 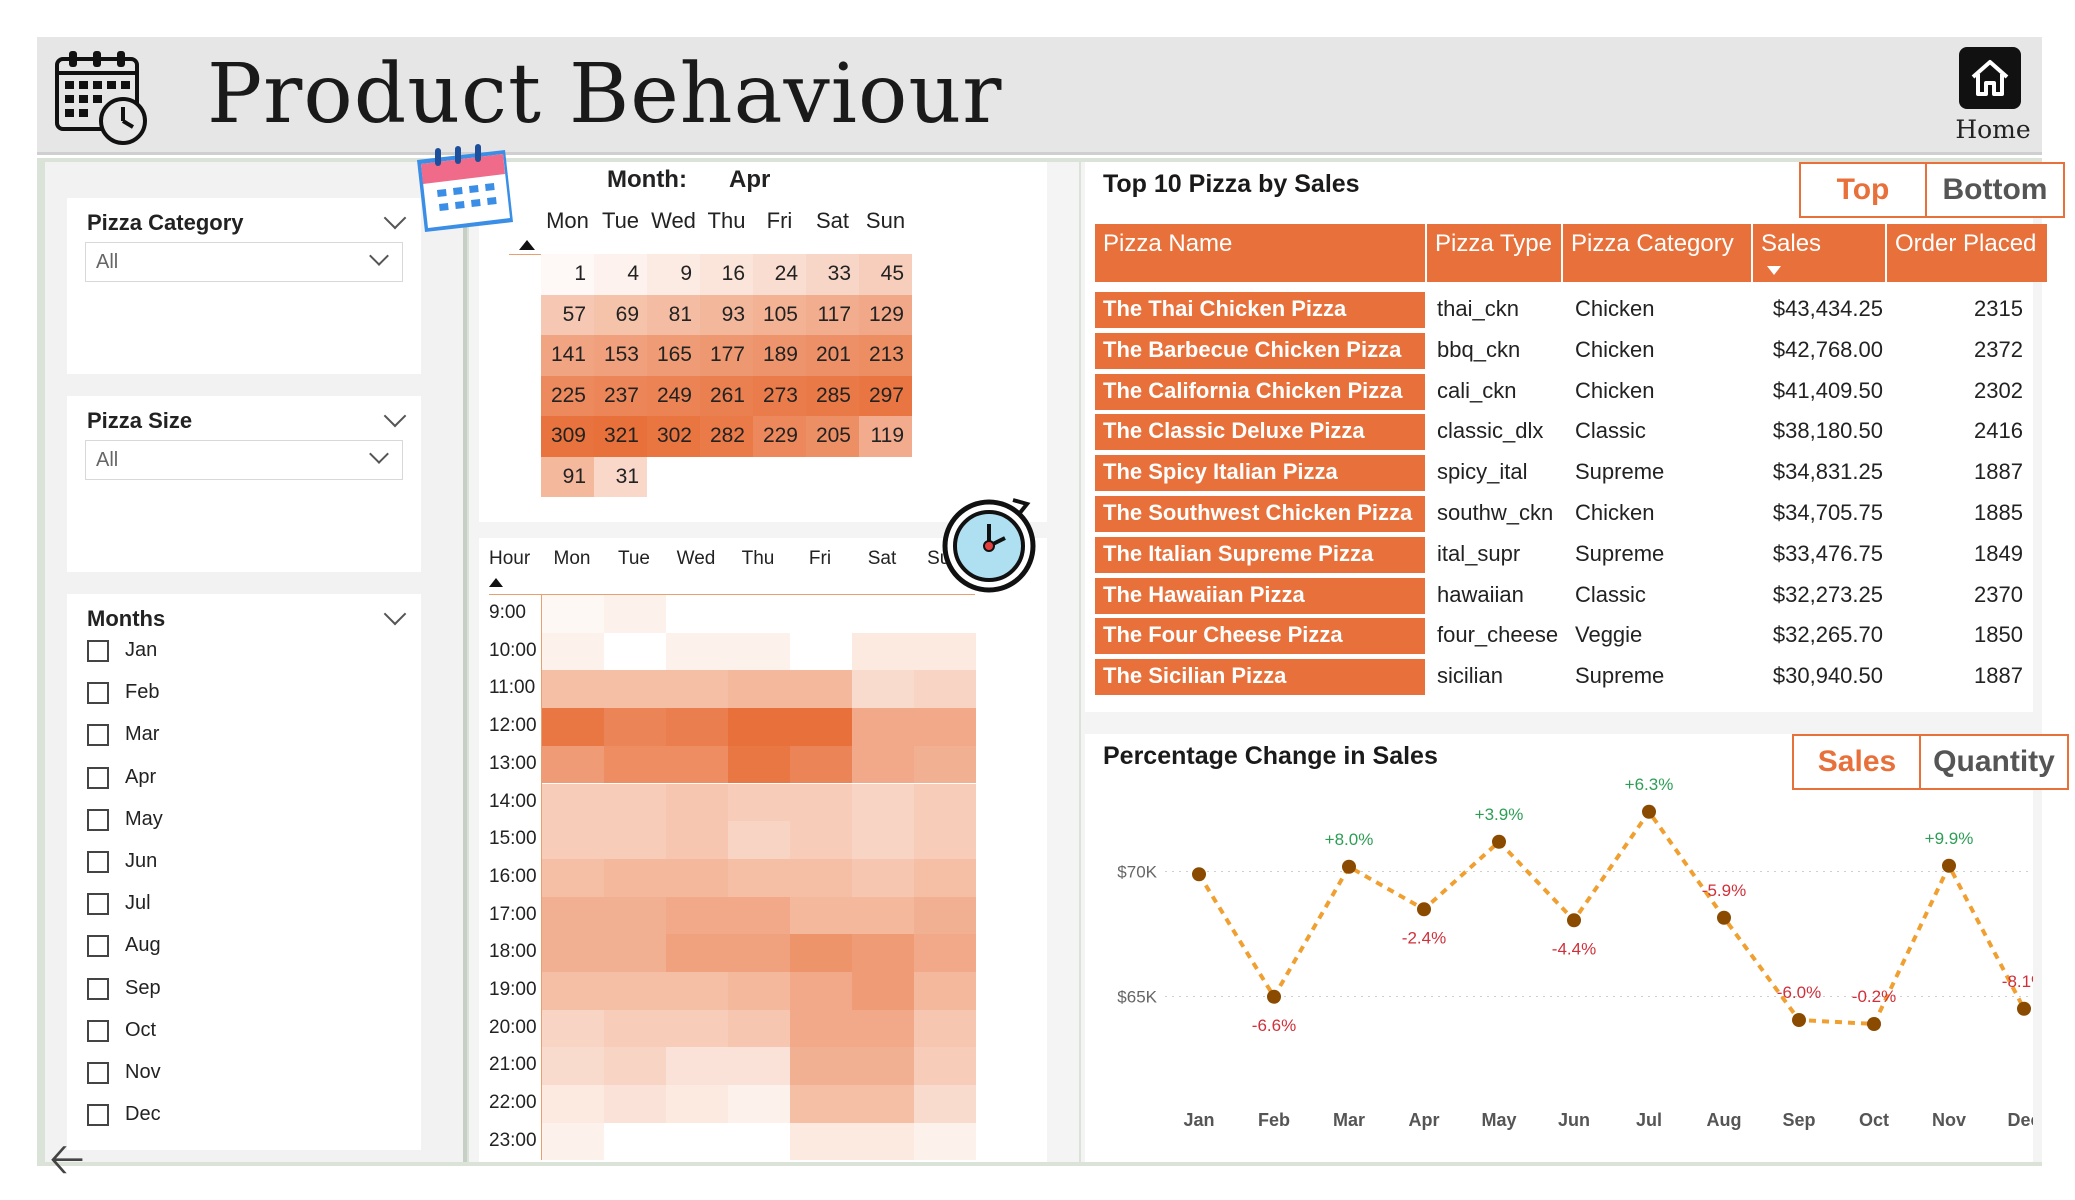 I want to click on table-header-2: Pizza Category, so click(x=1657, y=253).